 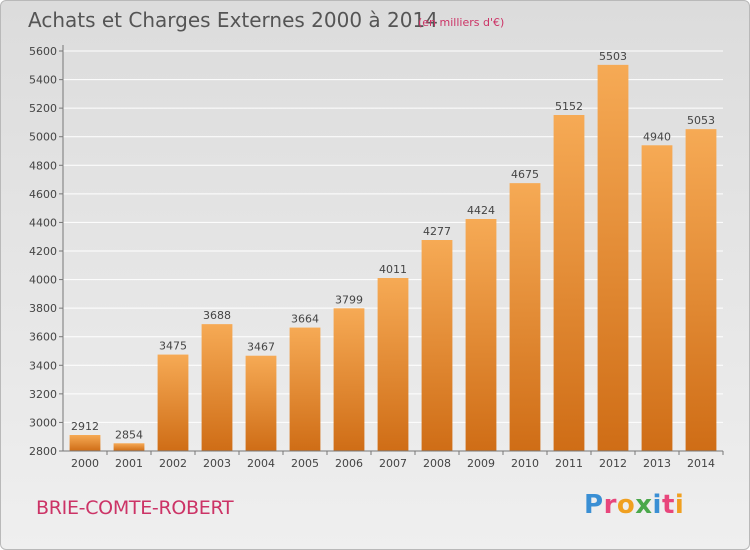 I want to click on y-tick-label: 5600, so click(x=43, y=51).